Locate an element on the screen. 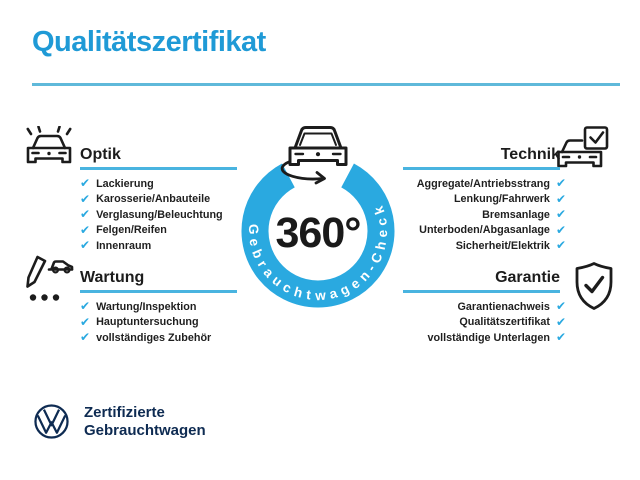  pencil-checklist-car-icon is located at coordinates (50, 278).